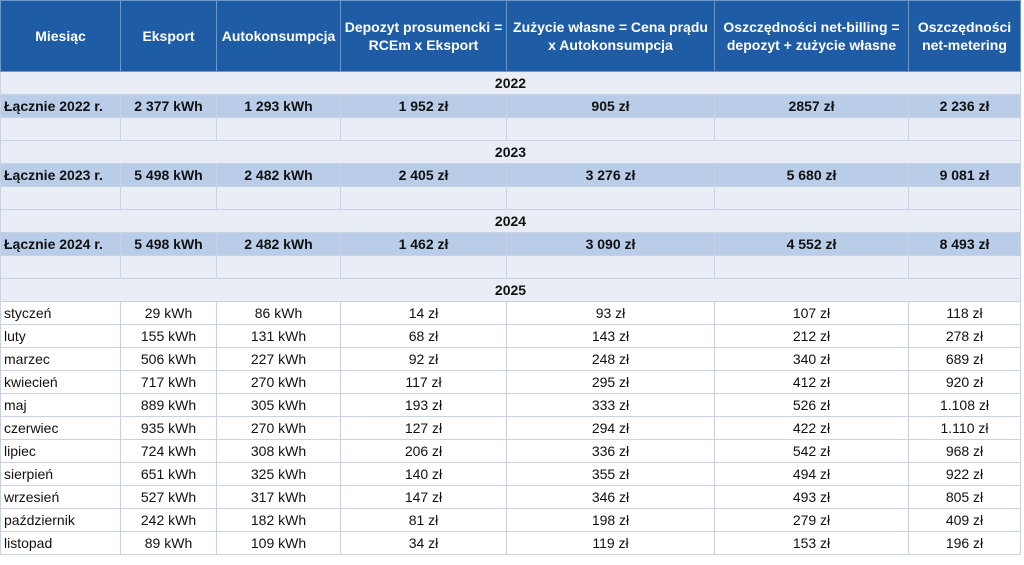 This screenshot has width=1024, height=565. Describe the element at coordinates (510, 83) in the screenshot. I see `year-cell: 2022` at that location.